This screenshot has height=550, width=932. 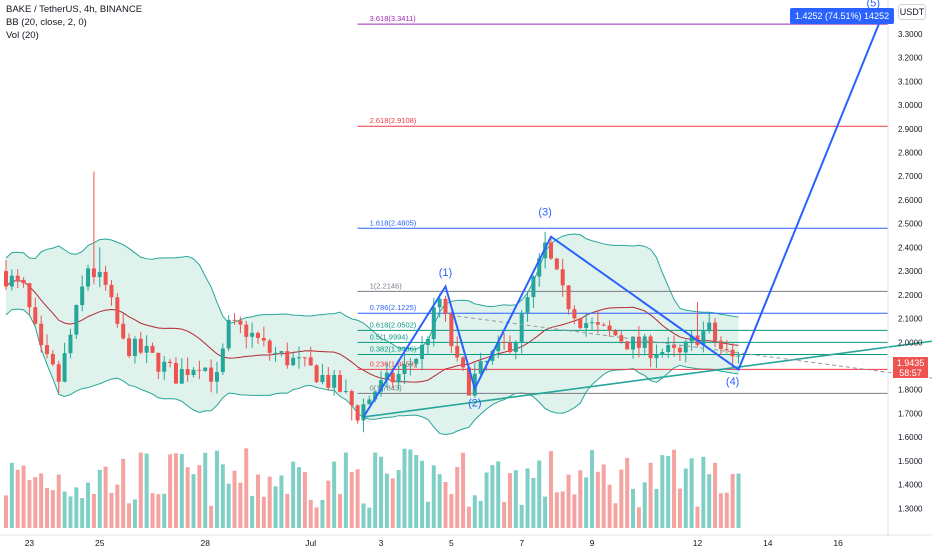 What do you see at coordinates (732, 382) in the screenshot?
I see `wave-label: (4)` at bounding box center [732, 382].